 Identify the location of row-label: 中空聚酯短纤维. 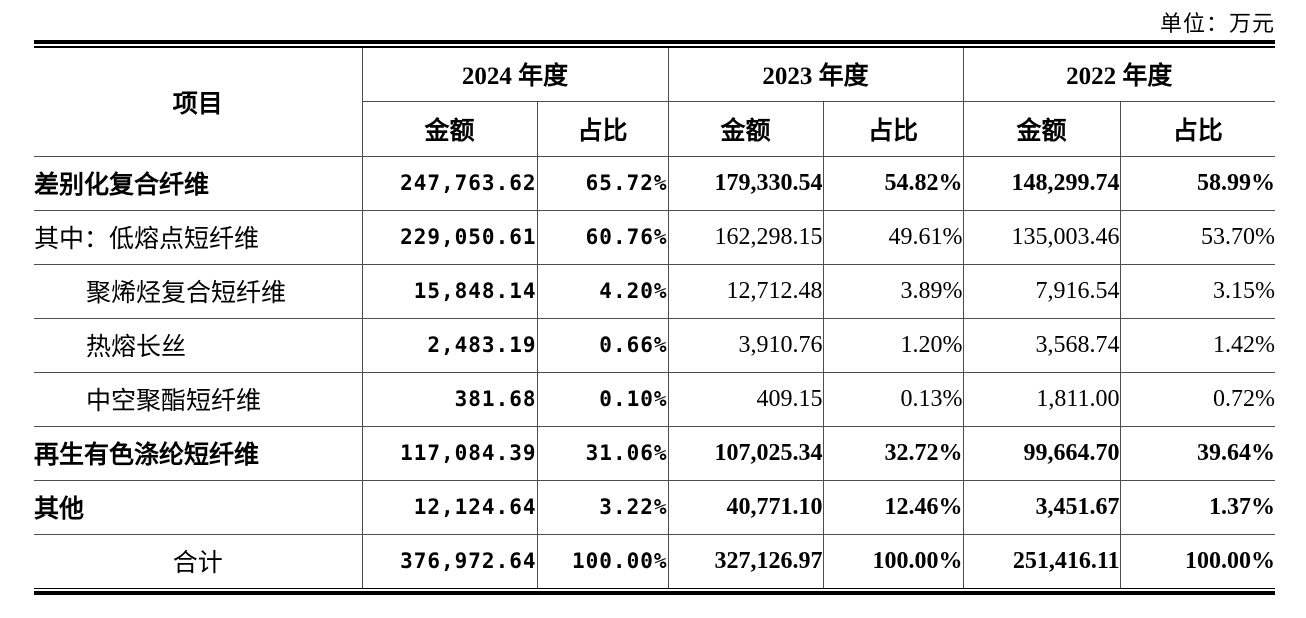
(198, 399).